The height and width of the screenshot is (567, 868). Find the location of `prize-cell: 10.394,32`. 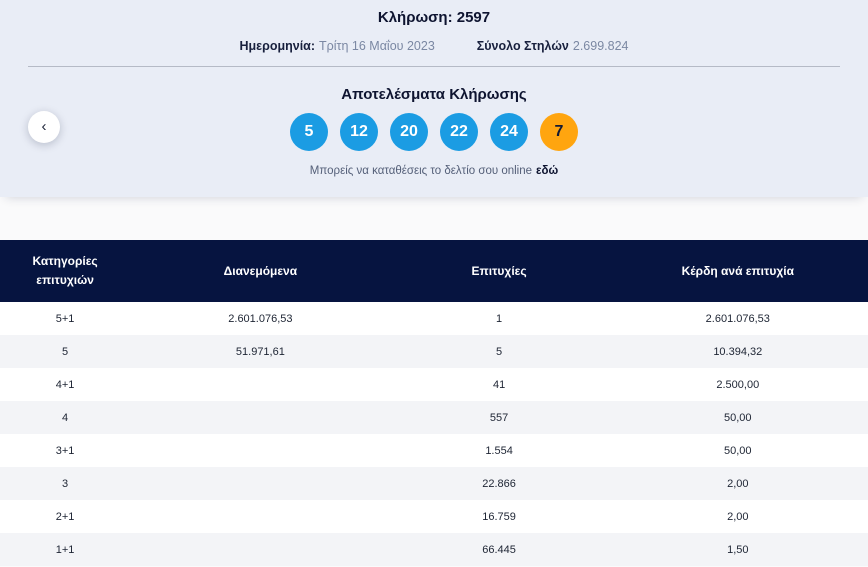

prize-cell: 10.394,32 is located at coordinates (738, 351).